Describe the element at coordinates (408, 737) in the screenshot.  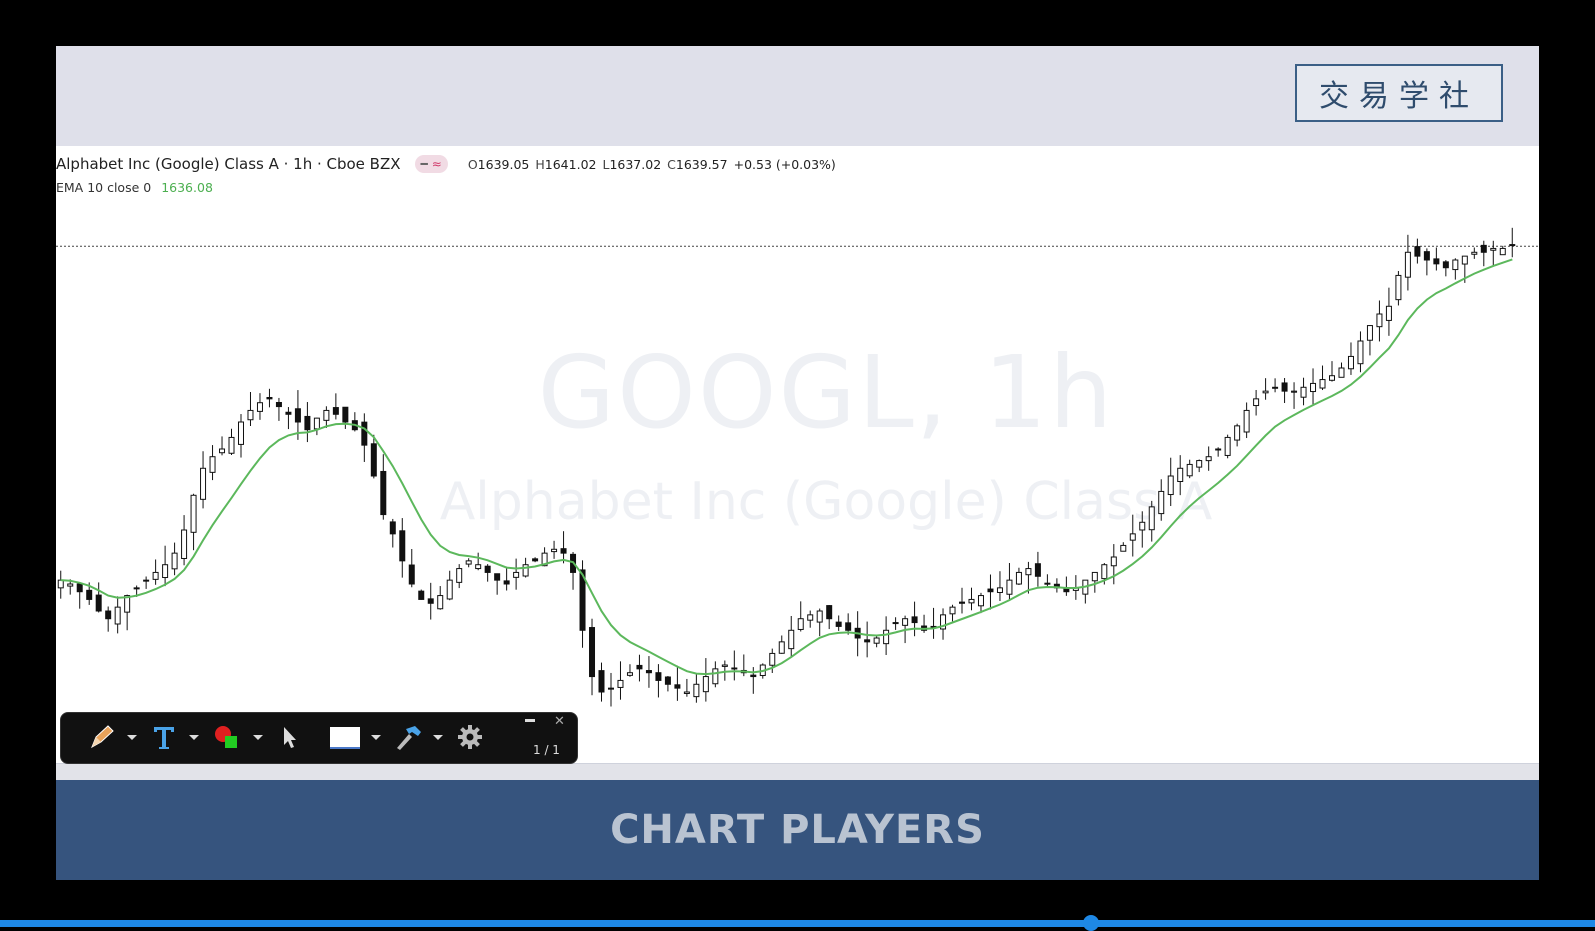
I see `hammer-icon` at that location.